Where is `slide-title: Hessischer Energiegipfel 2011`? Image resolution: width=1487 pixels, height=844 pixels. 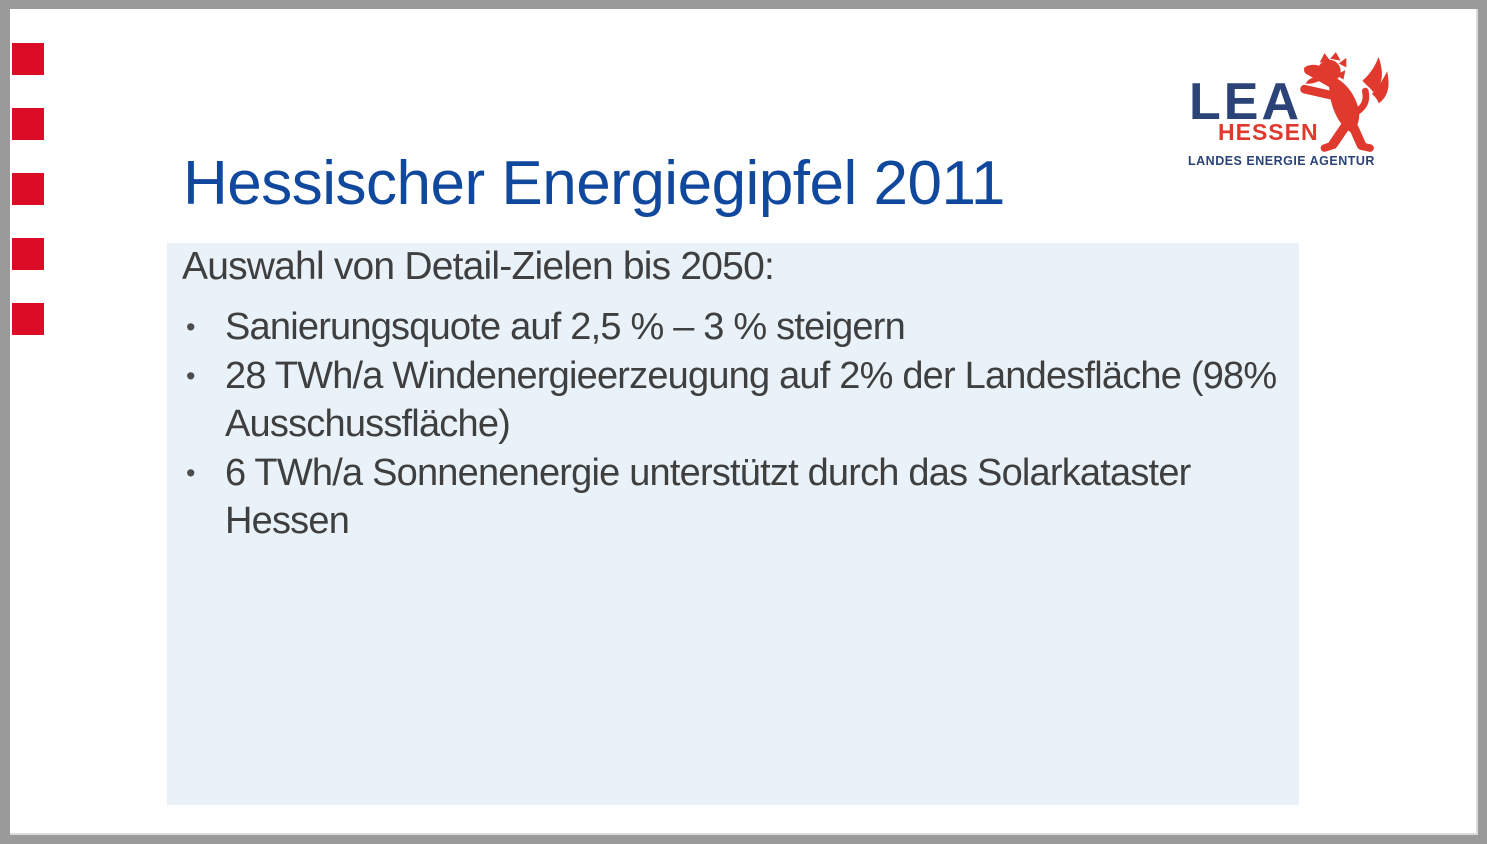 slide-title: Hessischer Energiegipfel 2011 is located at coordinates (594, 183).